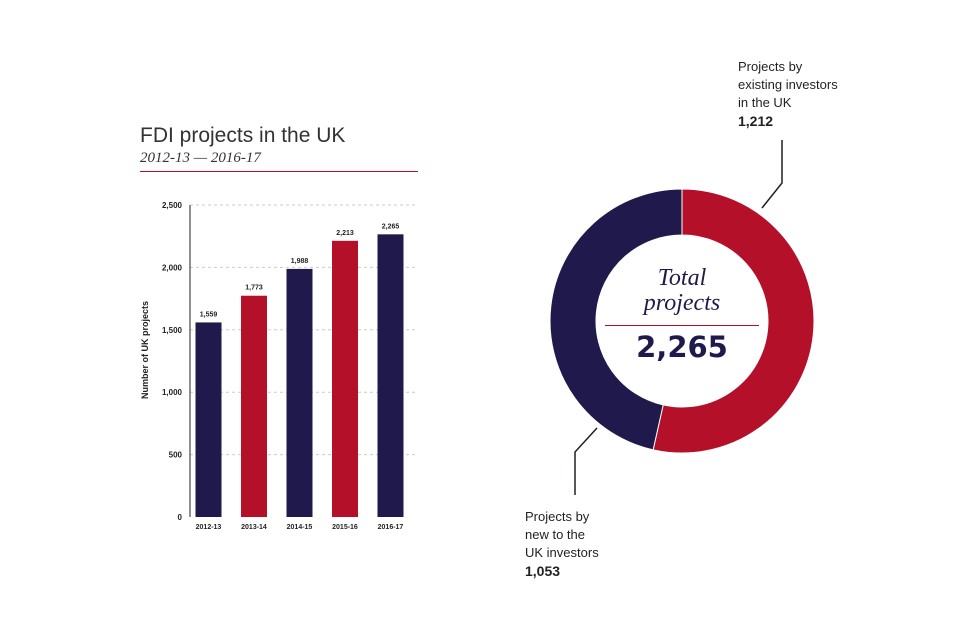 Image resolution: width=960 pixels, height=640 pixels. What do you see at coordinates (770, 66) in the screenshot?
I see `slice-label-existing-line1: Projects by` at bounding box center [770, 66].